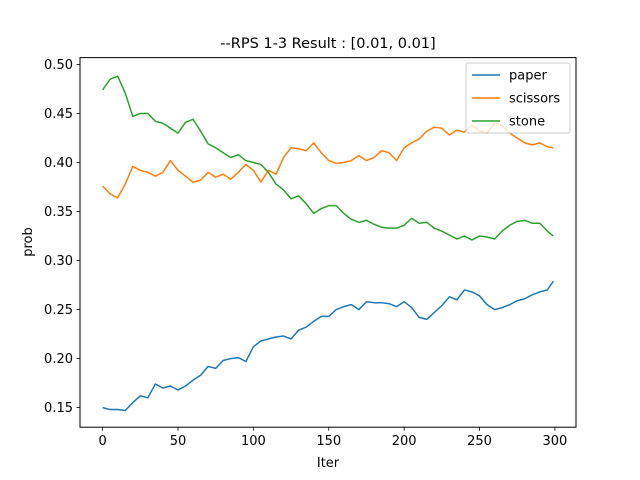 This screenshot has height=480, width=640. I want to click on legend: paper scissors stone, so click(518, 98).